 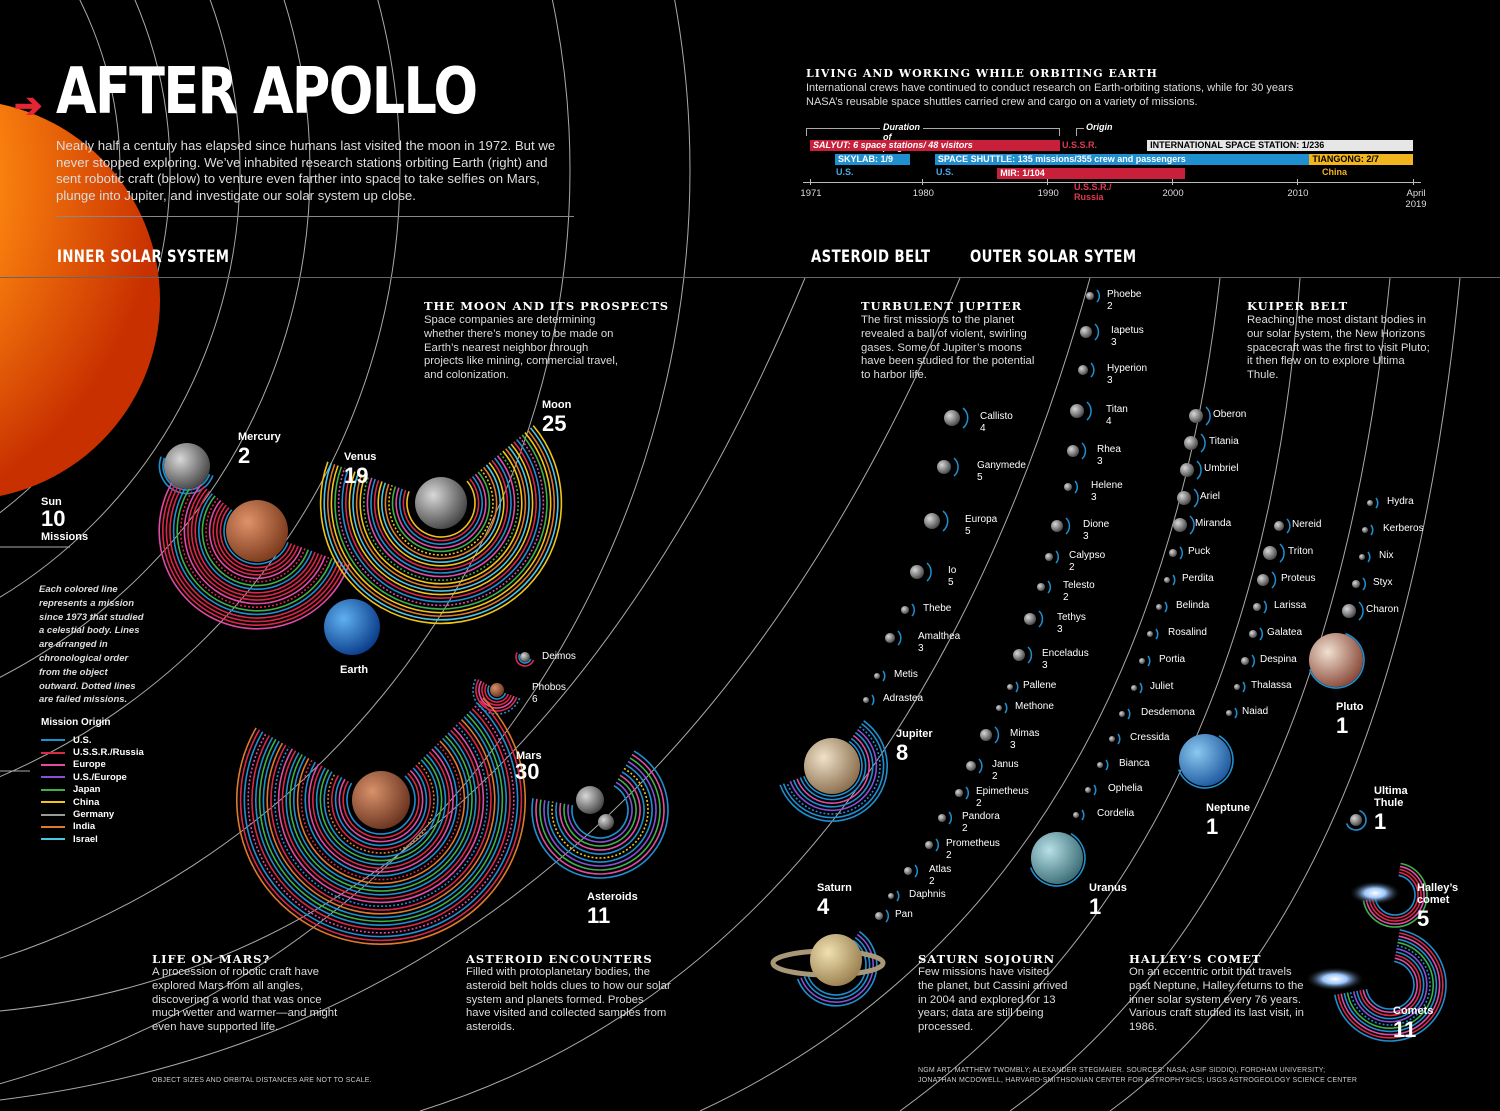 What do you see at coordinates (981, 816) in the screenshot?
I see `moon-label: Pandora` at bounding box center [981, 816].